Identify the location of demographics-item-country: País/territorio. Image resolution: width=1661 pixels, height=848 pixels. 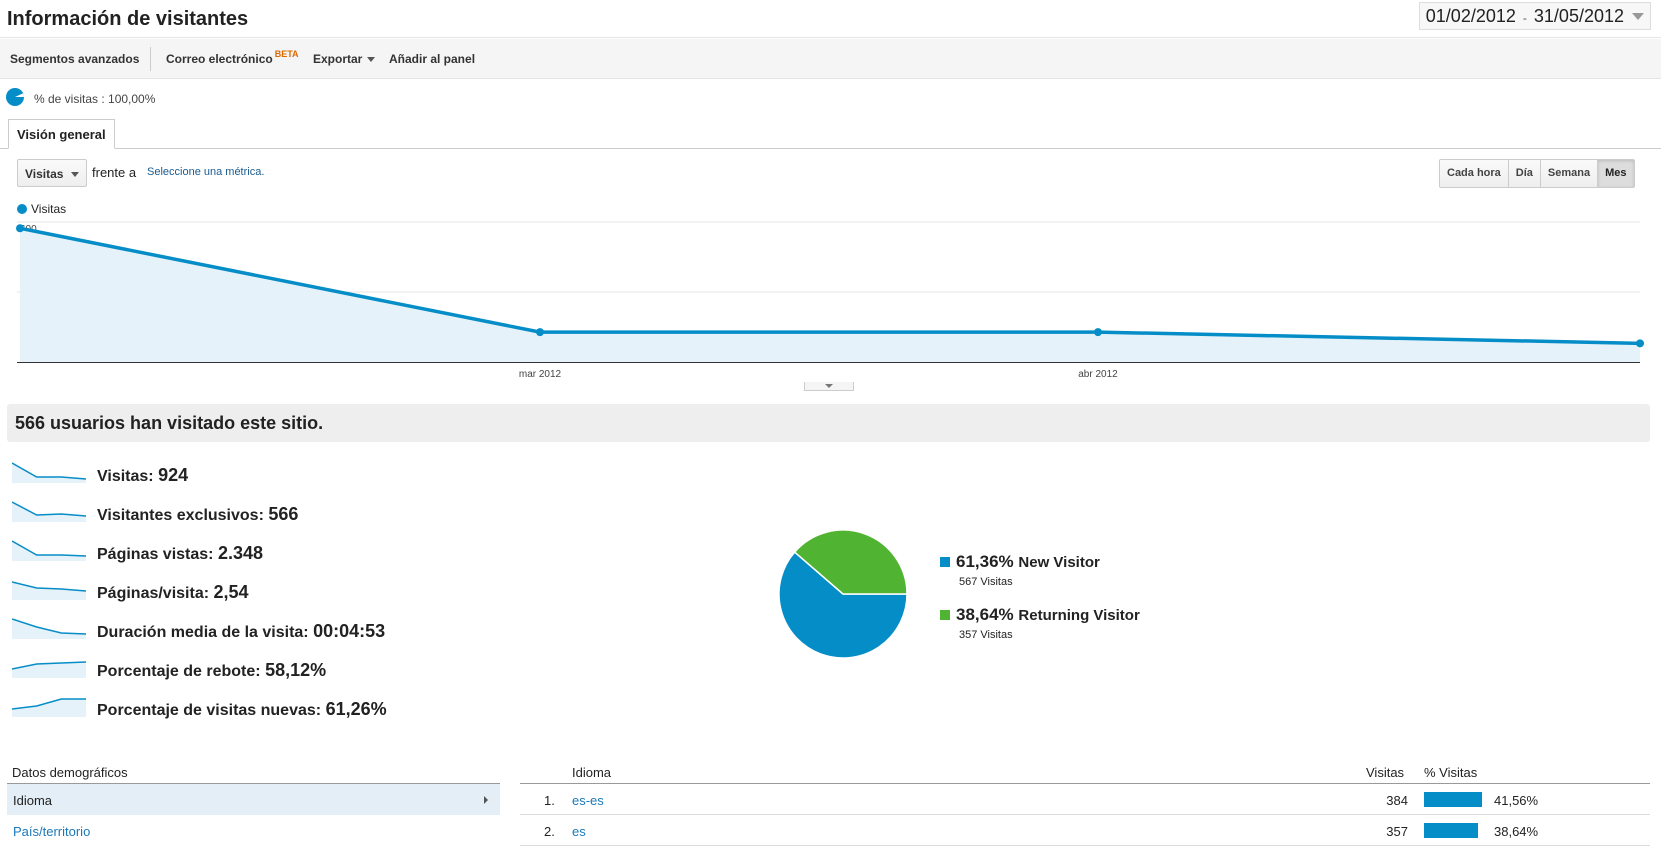
(52, 831).